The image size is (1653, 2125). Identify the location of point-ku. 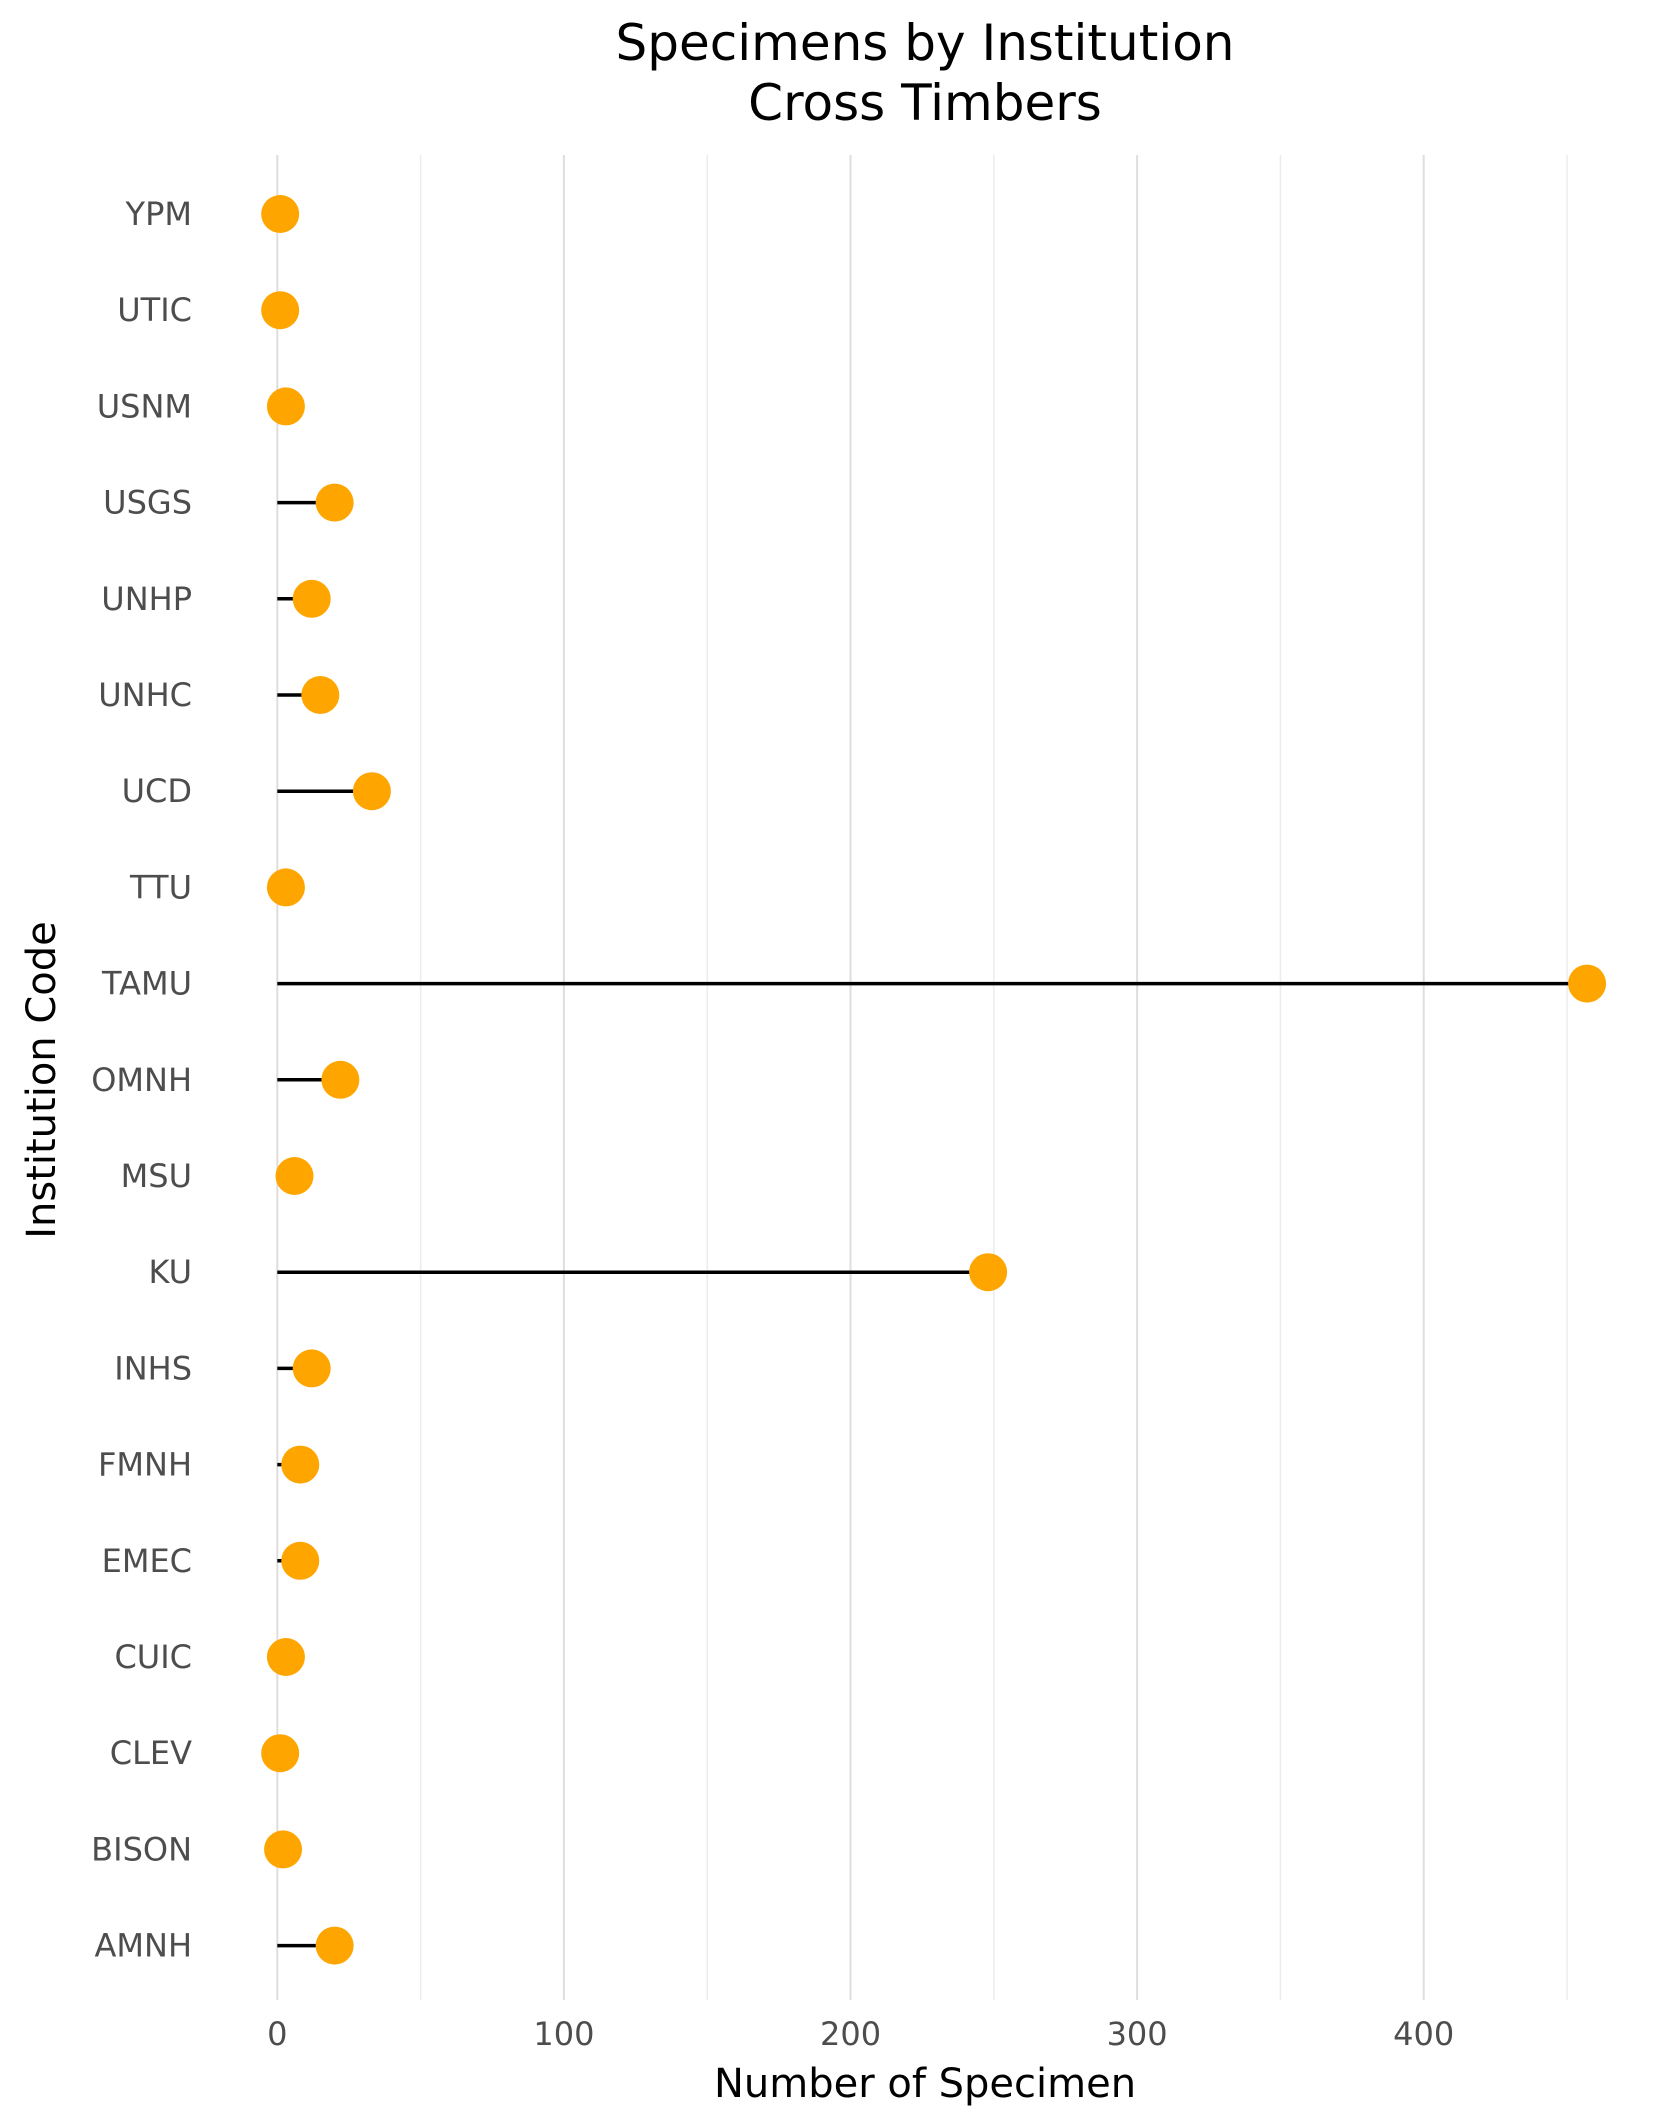
(988, 1272).